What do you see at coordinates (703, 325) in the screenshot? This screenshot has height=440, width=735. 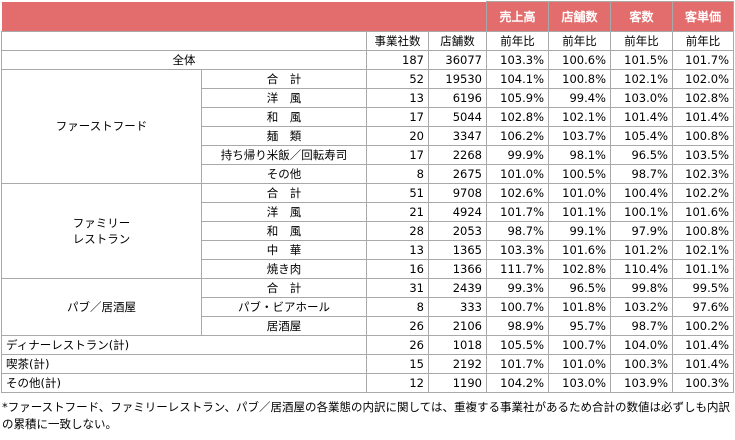 I see `cell-yoy: 100.2%` at bounding box center [703, 325].